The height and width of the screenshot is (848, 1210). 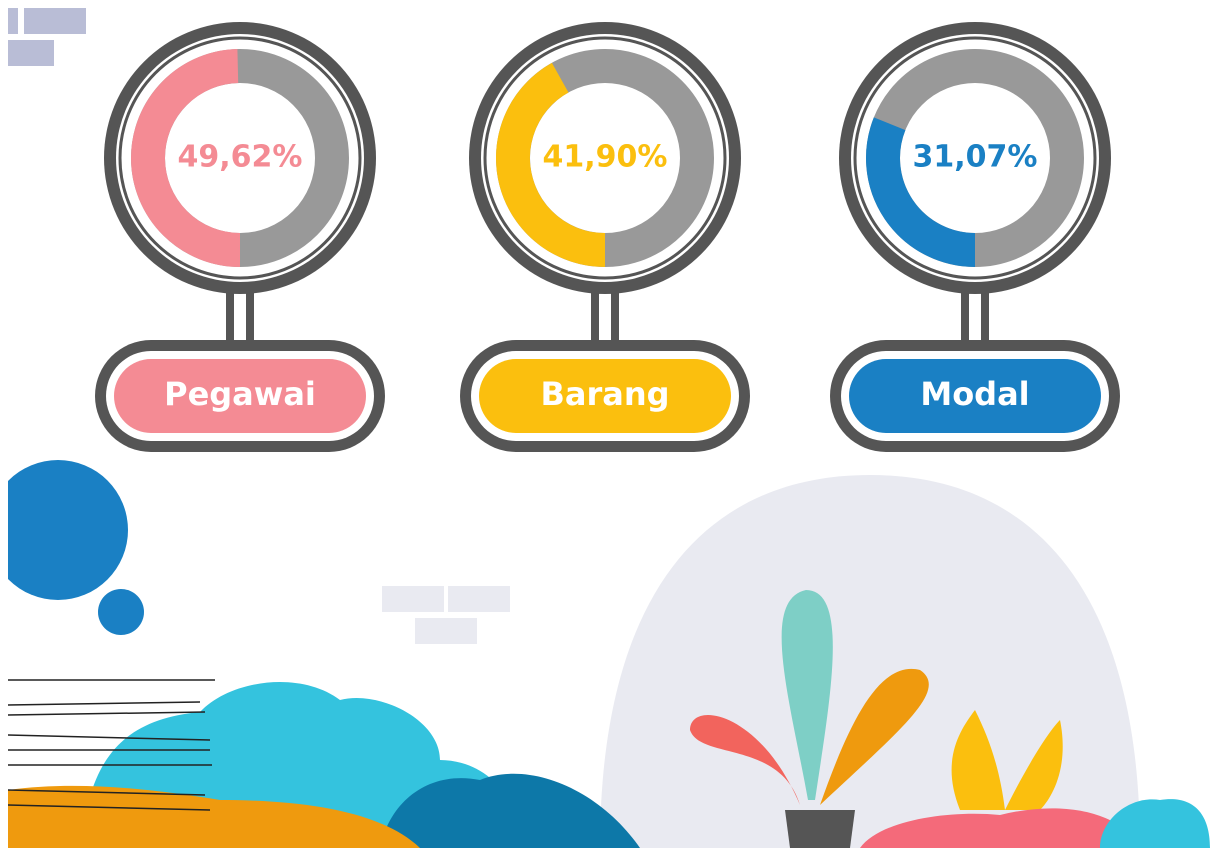 I want to click on category-label: Pegawai, so click(x=240, y=394).